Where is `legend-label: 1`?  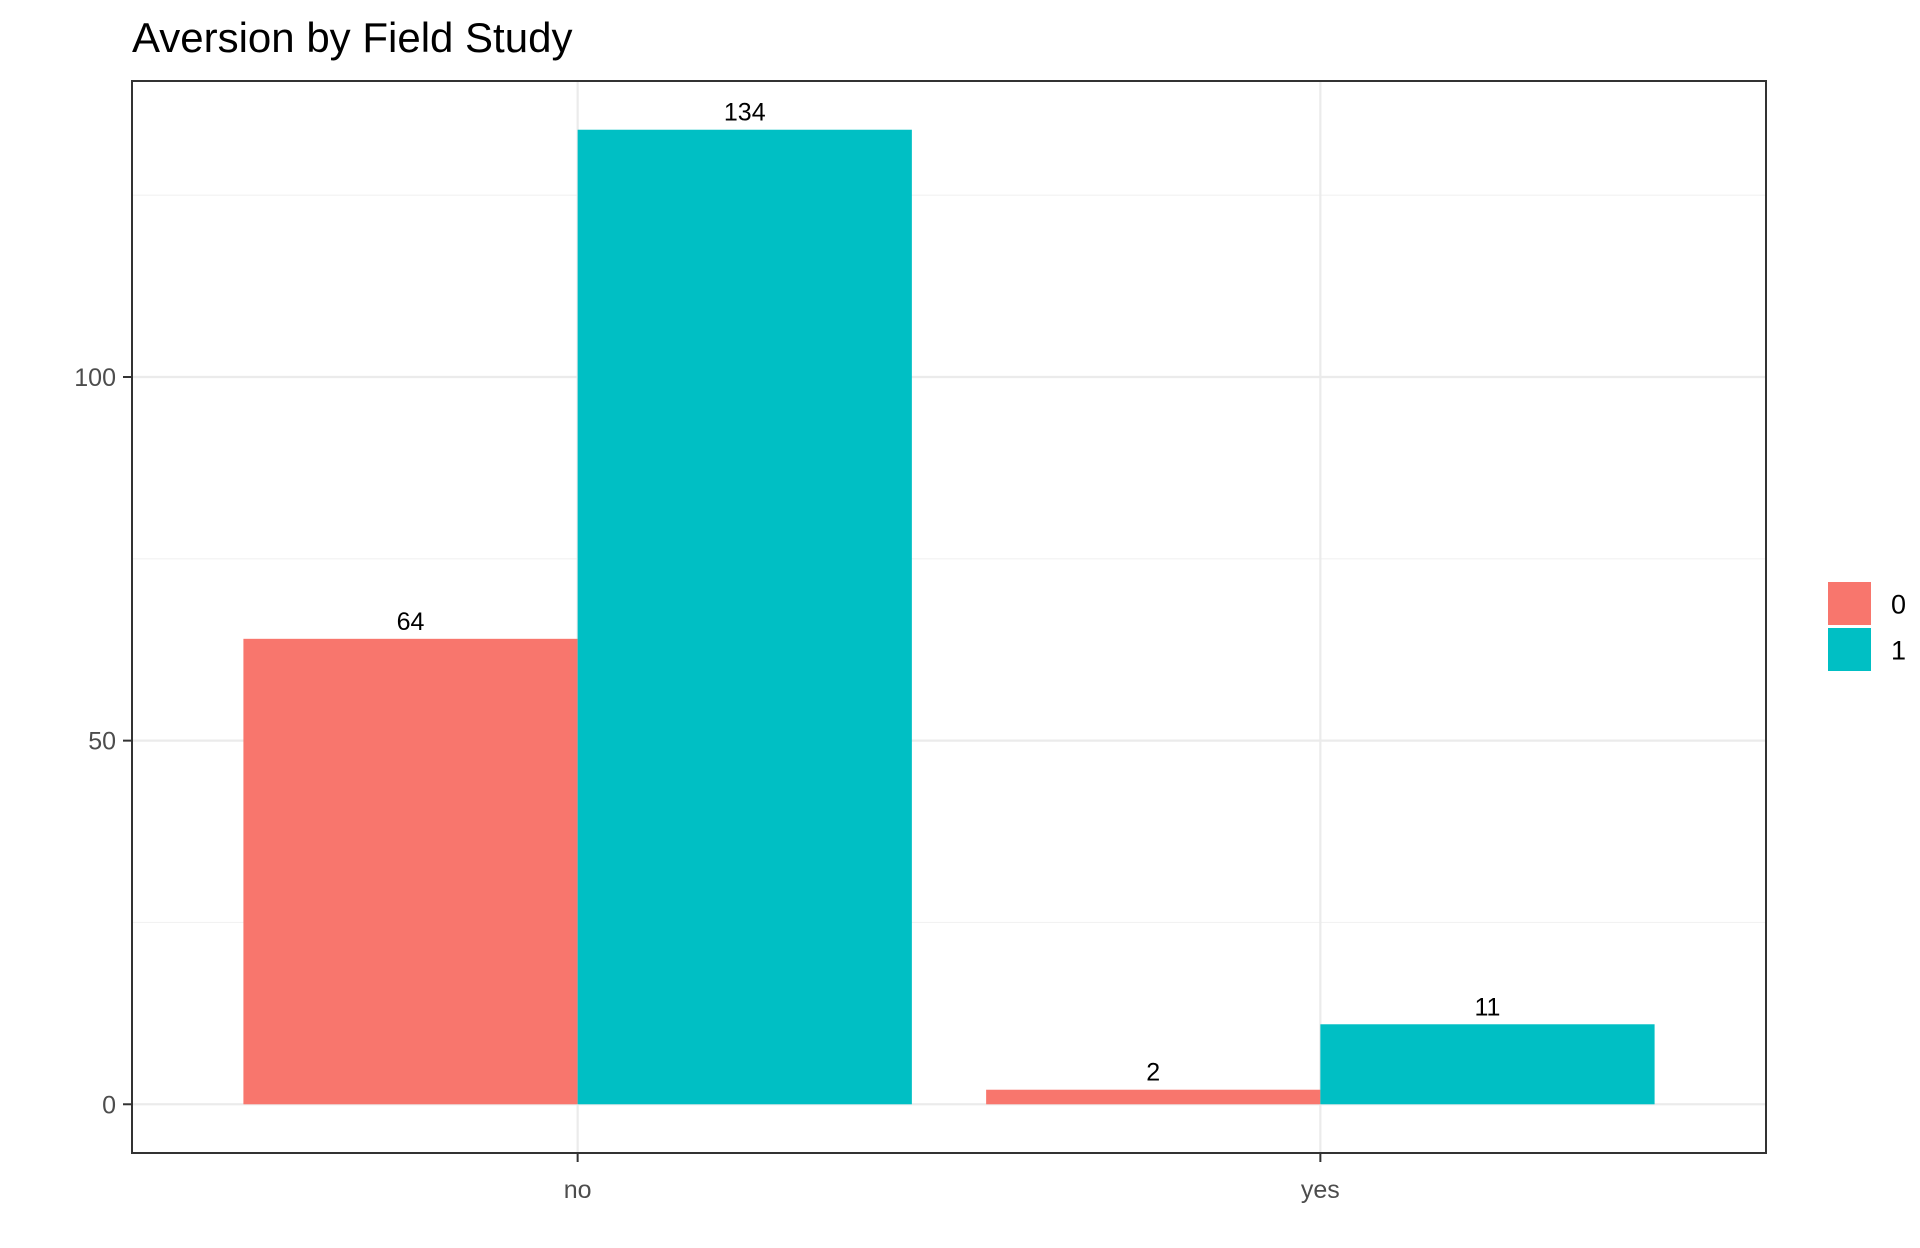 legend-label: 1 is located at coordinates (1898, 651).